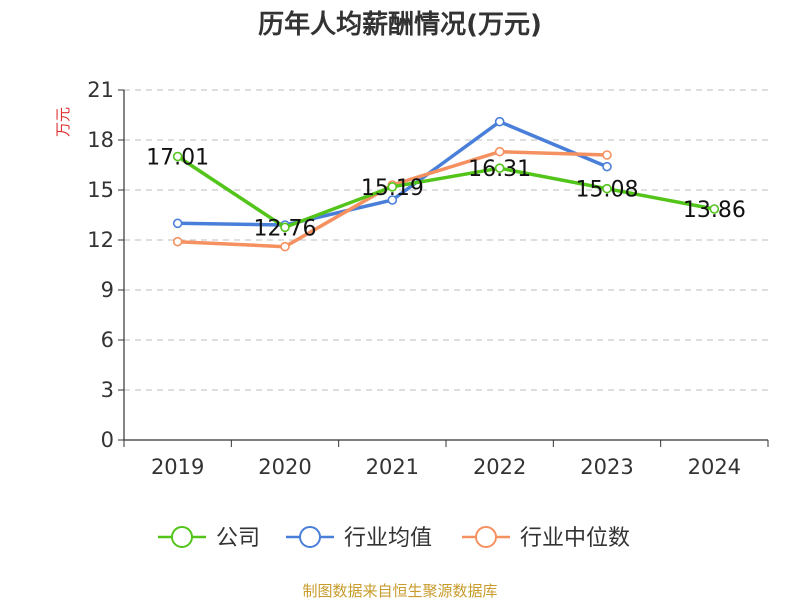 Image resolution: width=800 pixels, height=605 pixels. Describe the element at coordinates (100, 140) in the screenshot. I see `y-tick-label: 18` at that location.